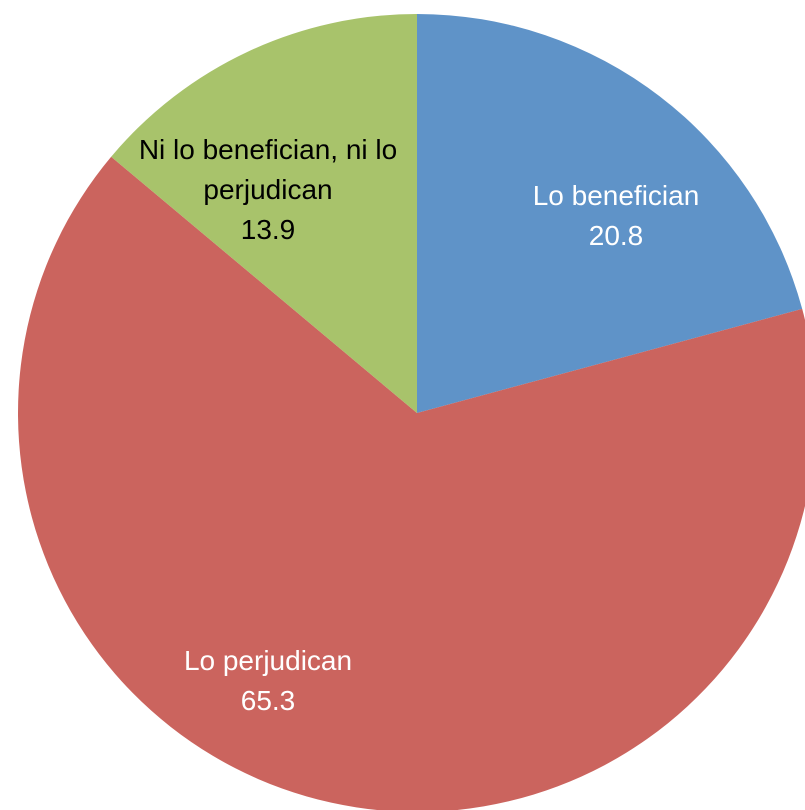 This screenshot has height=810, width=805. I want to click on slice-label: Ni lo benefician, ni lo perjudican 13.9, so click(268, 190).